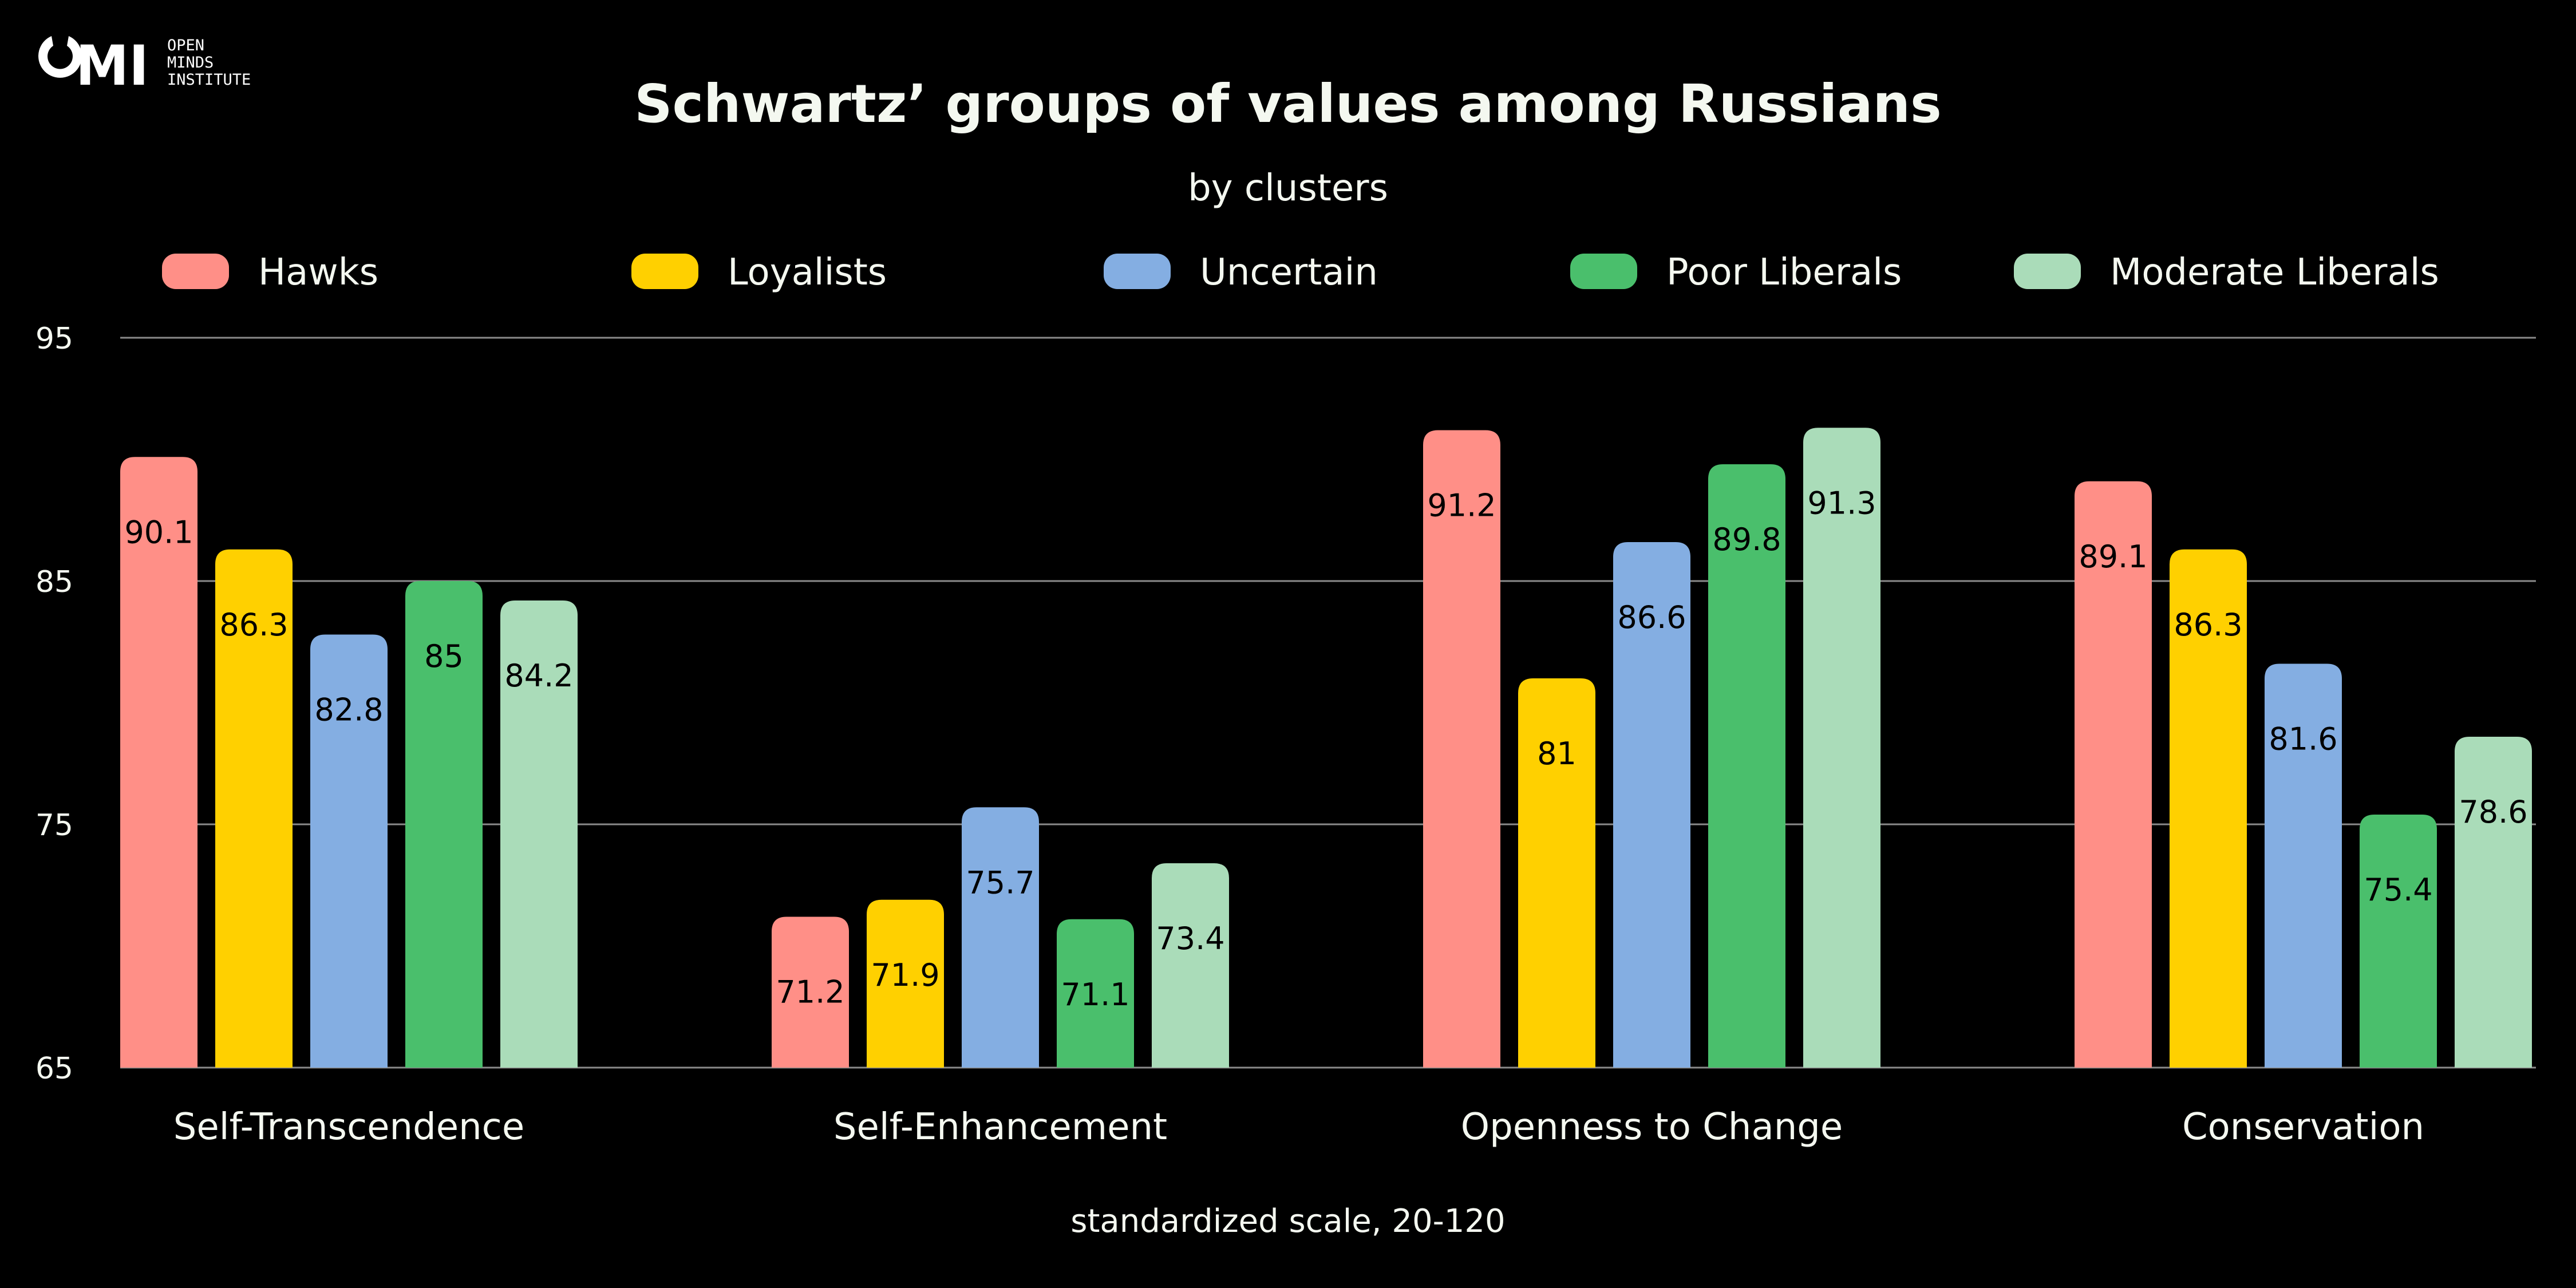 This screenshot has width=2576, height=1288. Describe the element at coordinates (54, 825) in the screenshot. I see `y-tick-label: 75` at that location.